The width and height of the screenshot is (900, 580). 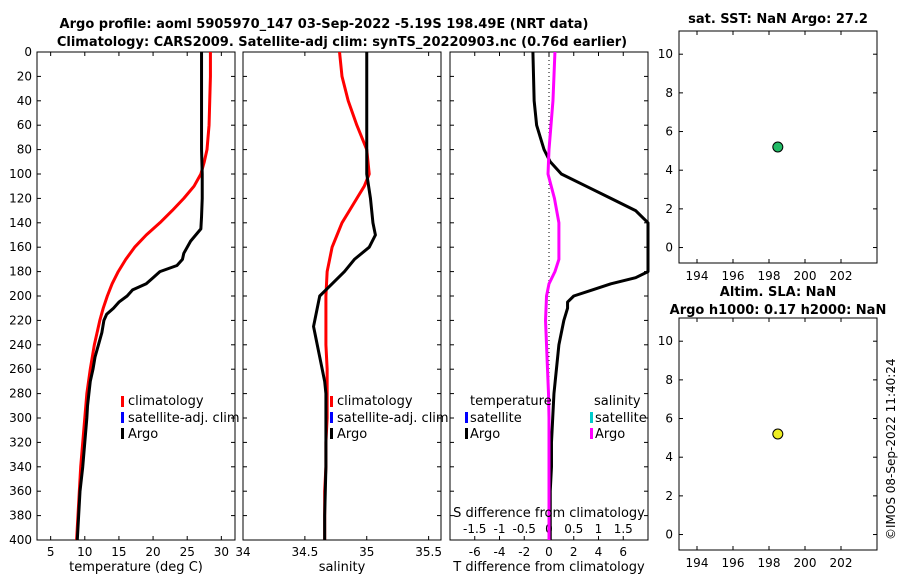 What do you see at coordinates (549, 552) in the screenshot?
I see `x-tick-label: 0` at bounding box center [549, 552].